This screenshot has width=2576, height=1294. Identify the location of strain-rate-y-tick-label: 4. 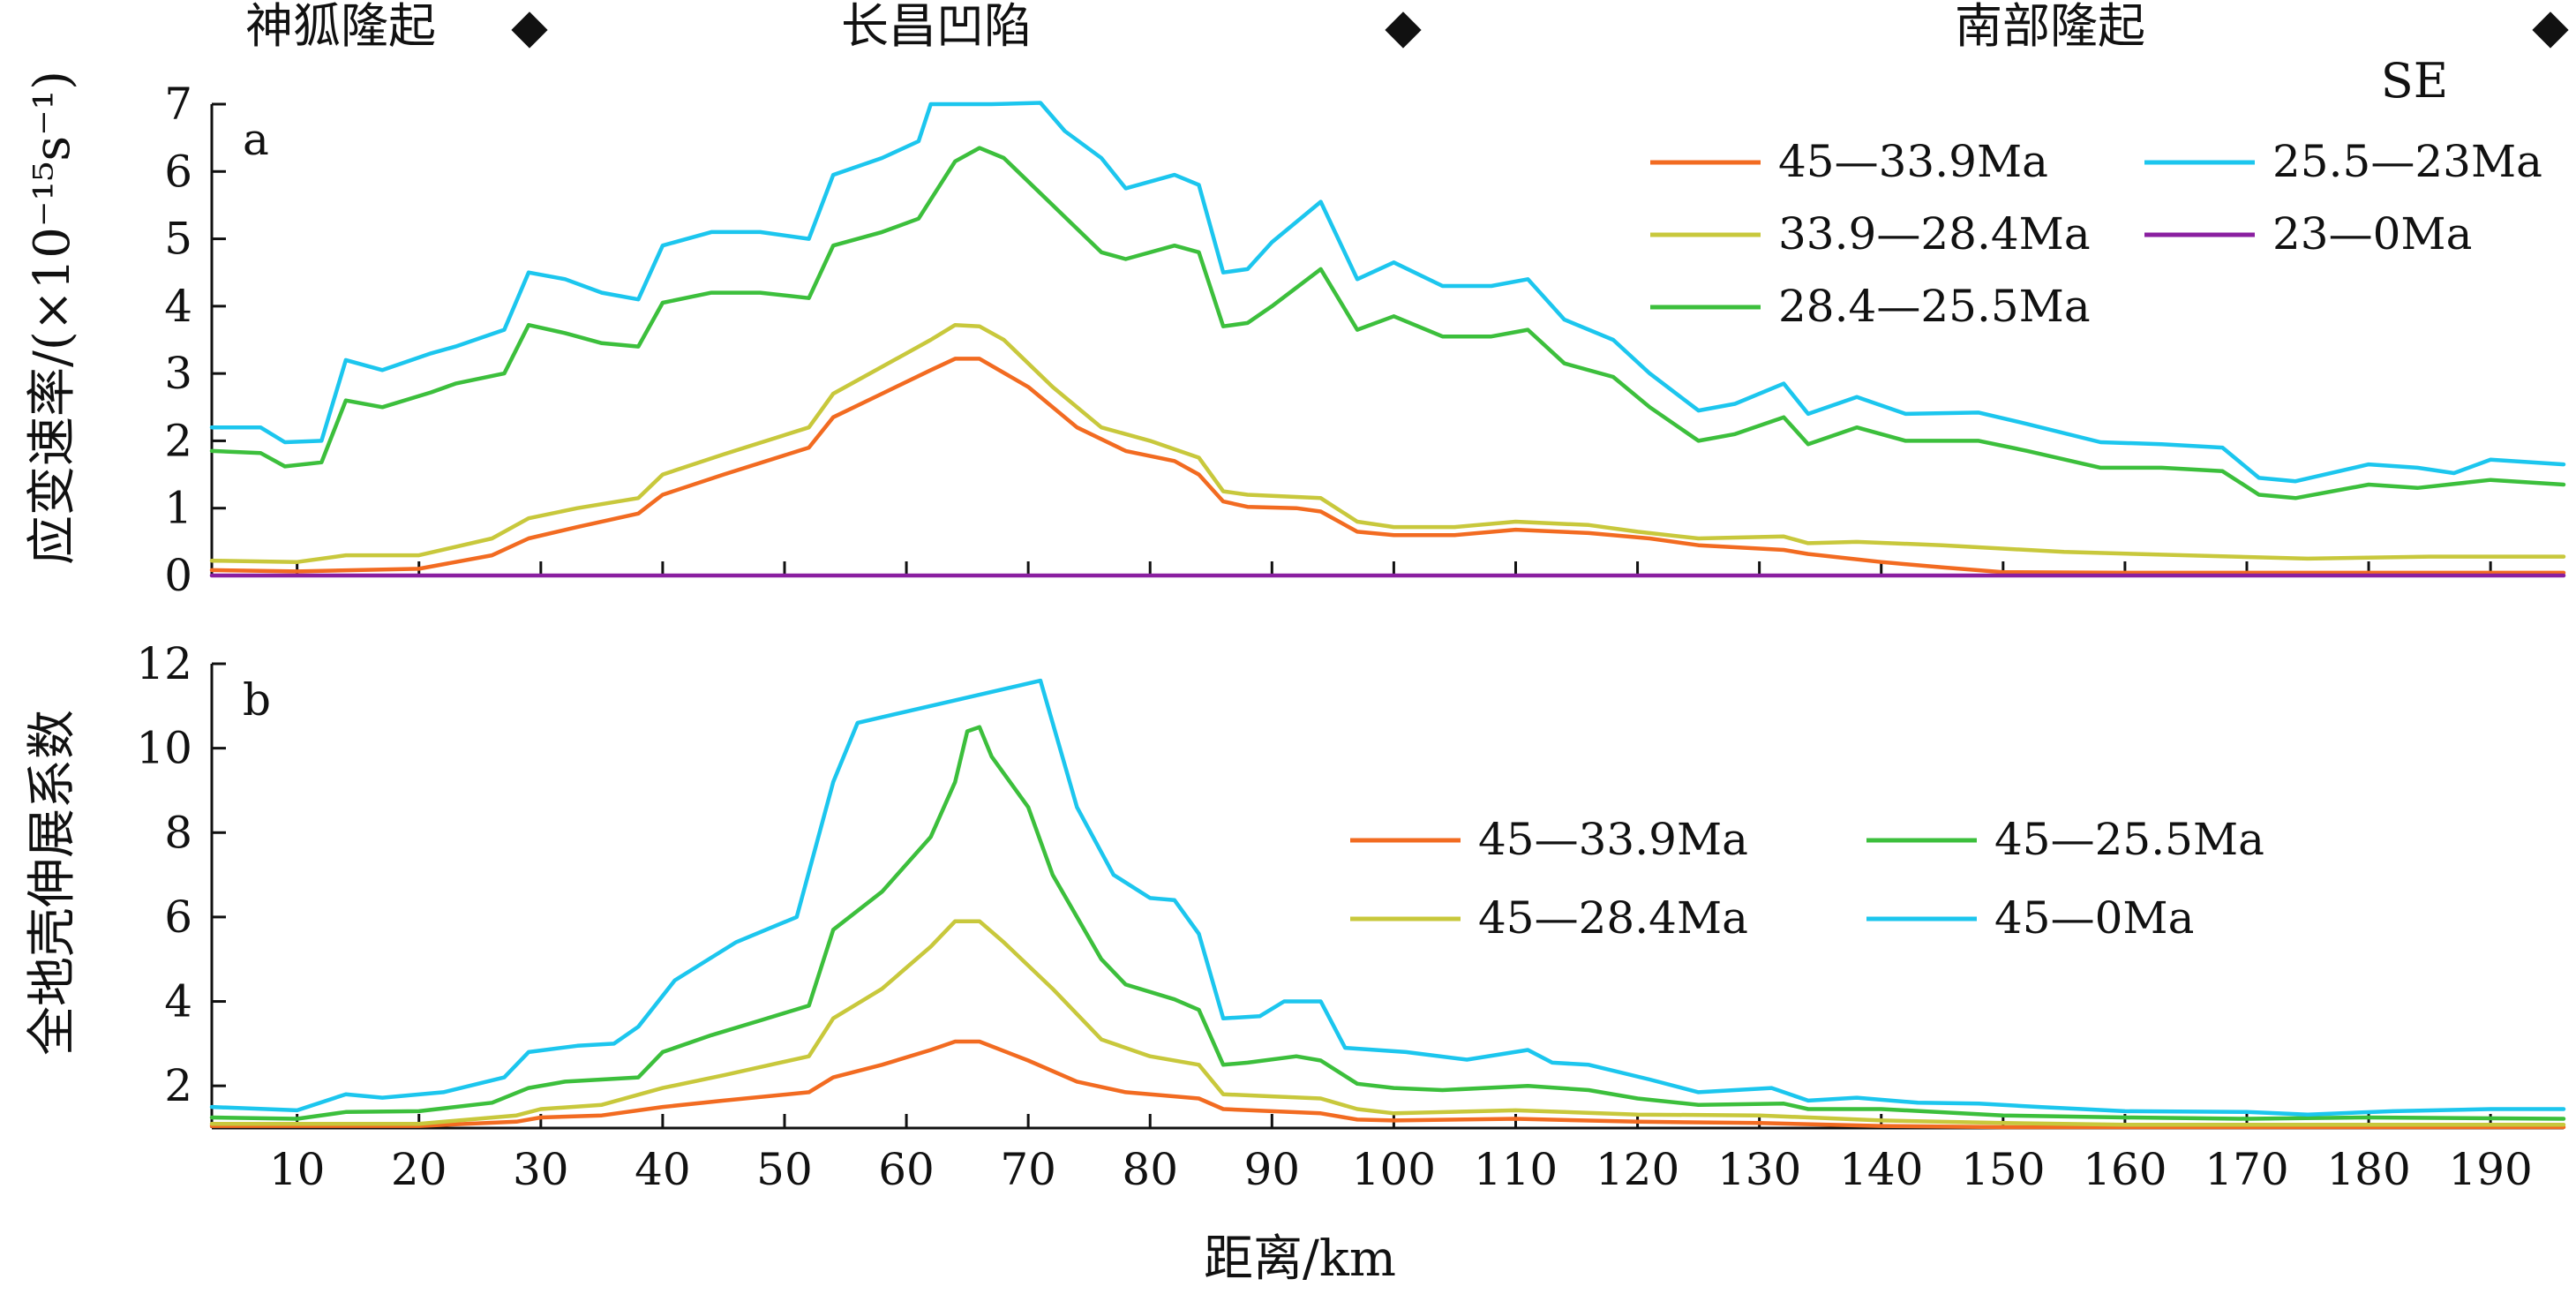
(178, 306).